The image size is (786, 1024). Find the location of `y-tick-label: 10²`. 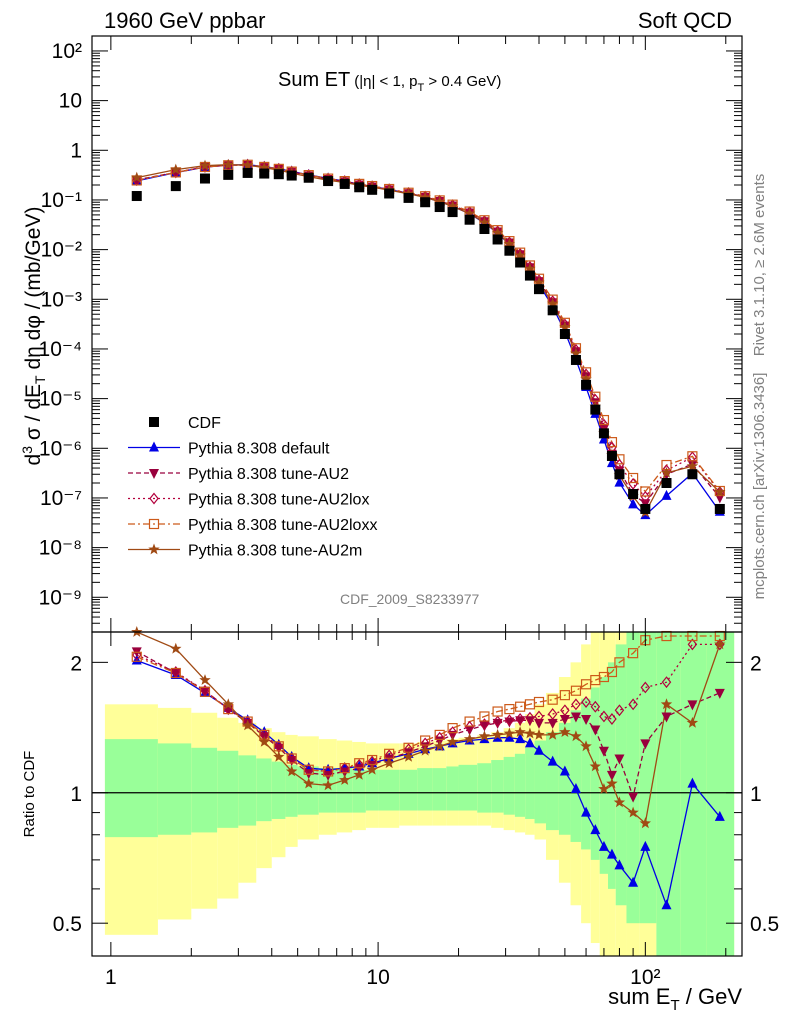

y-tick-label: 10² is located at coordinates (67, 51).